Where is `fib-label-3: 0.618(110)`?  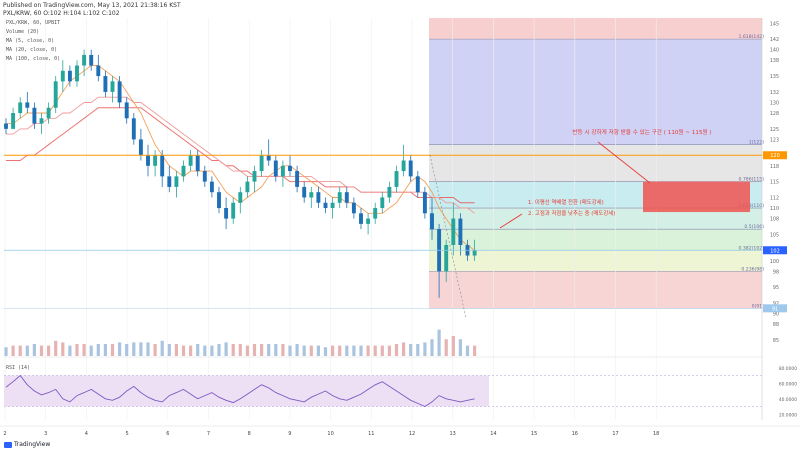 fib-label-3: 0.618(110) is located at coordinates (751, 206).